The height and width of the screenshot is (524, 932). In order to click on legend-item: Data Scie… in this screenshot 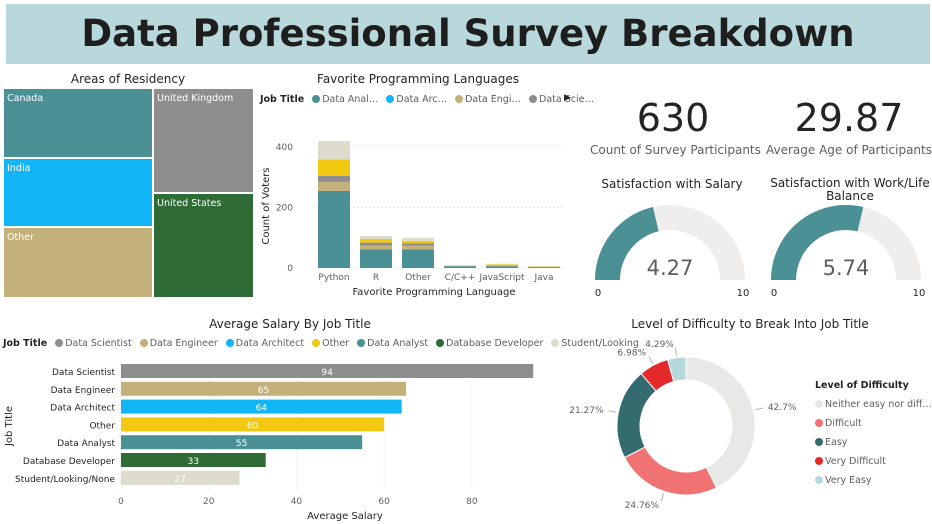, I will do `click(561, 99)`.